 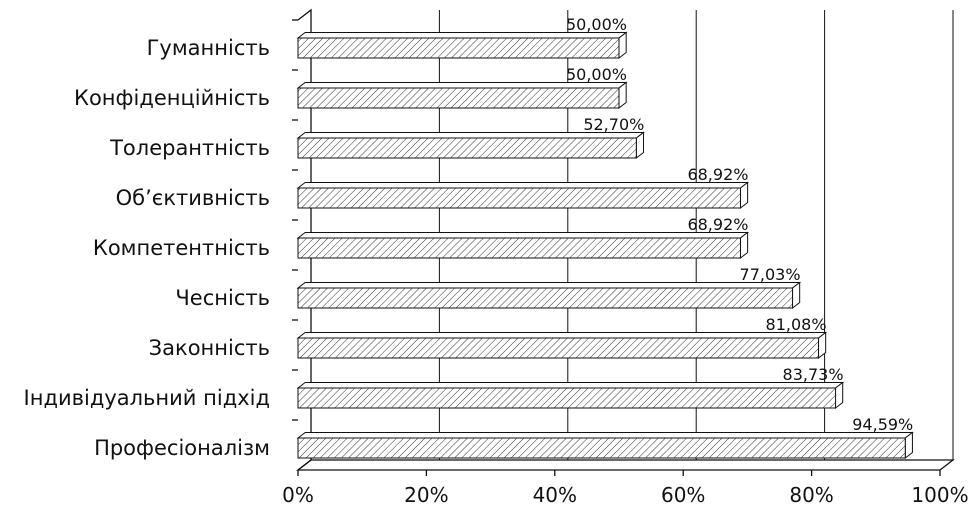 What do you see at coordinates (181, 248) in the screenshot?
I see `category-label-4: Компетентність` at bounding box center [181, 248].